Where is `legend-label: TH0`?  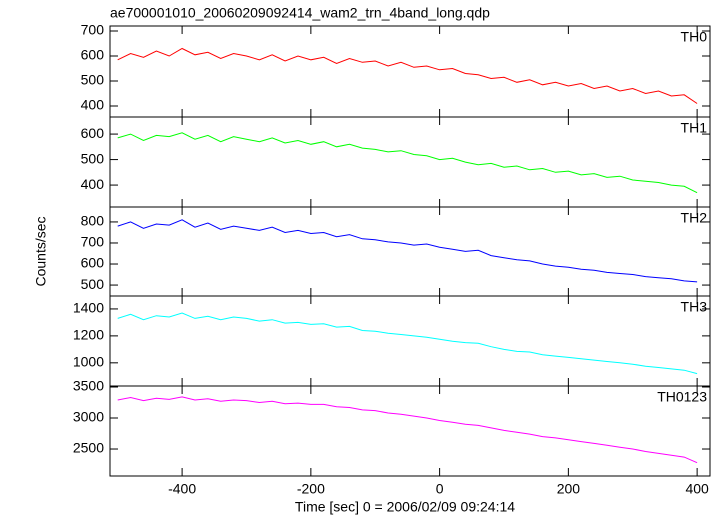
legend-label: TH0 is located at coordinates (694, 37).